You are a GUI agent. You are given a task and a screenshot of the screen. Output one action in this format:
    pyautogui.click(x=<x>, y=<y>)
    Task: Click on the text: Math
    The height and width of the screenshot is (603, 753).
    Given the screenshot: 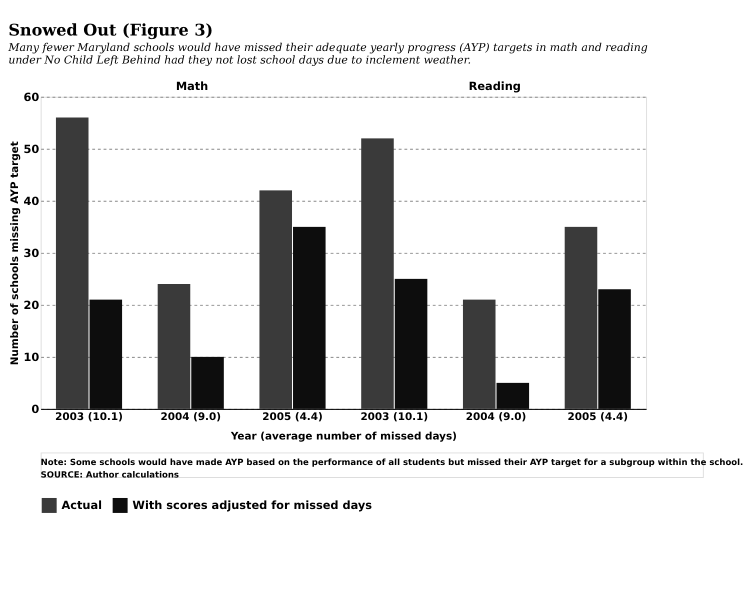 What is the action you would take?
    pyautogui.click(x=192, y=86)
    